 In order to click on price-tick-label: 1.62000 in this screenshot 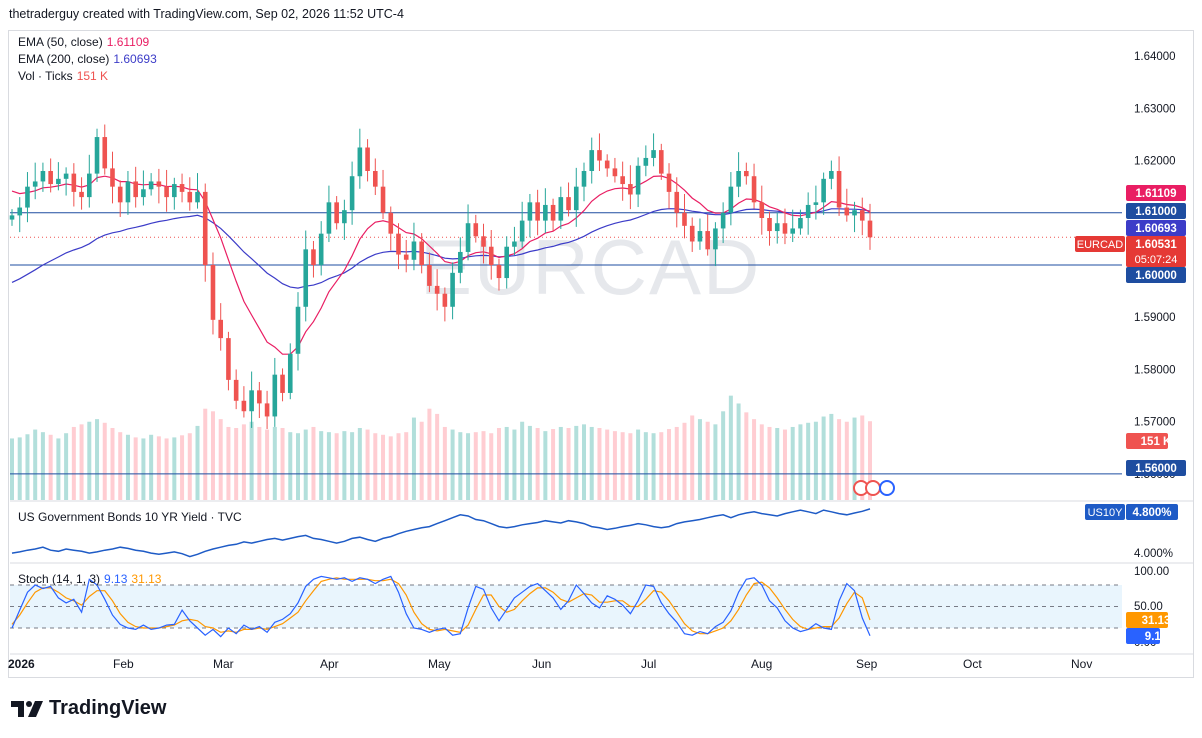, I will do `click(1155, 162)`.